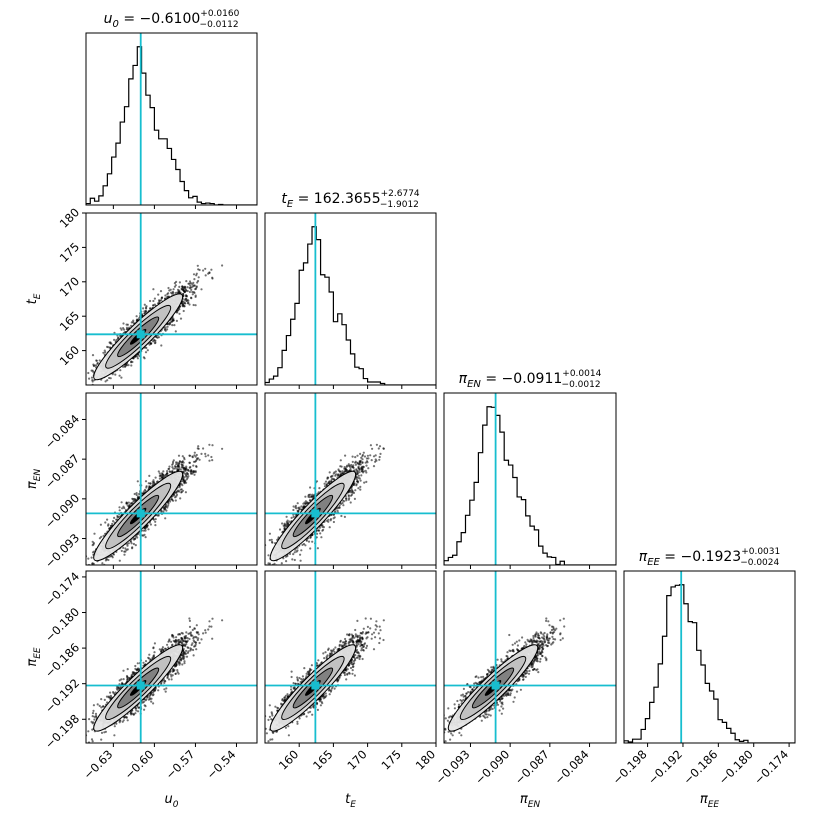  I want to click on ytick-label-tE: 175, so click(69, 252).